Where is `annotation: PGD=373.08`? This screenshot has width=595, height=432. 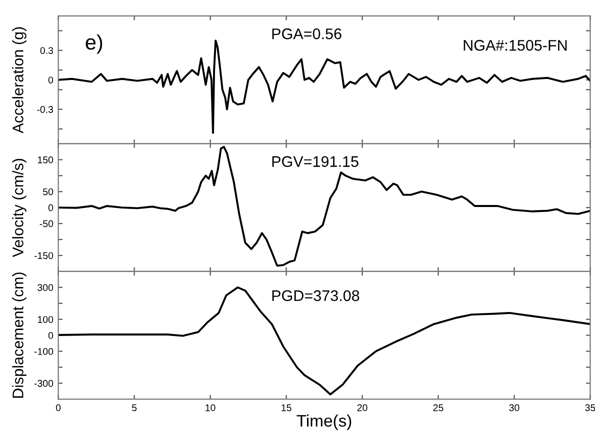 annotation: PGD=373.08 is located at coordinates (316, 296).